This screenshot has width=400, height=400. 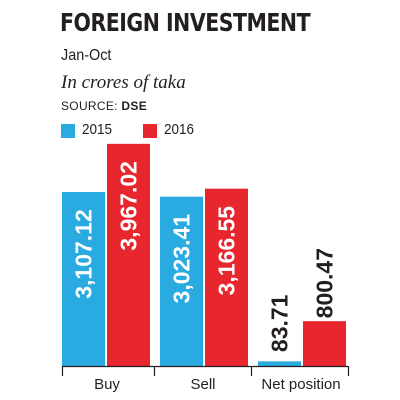 I want to click on source-label: SOURCE:, so click(x=89, y=106).